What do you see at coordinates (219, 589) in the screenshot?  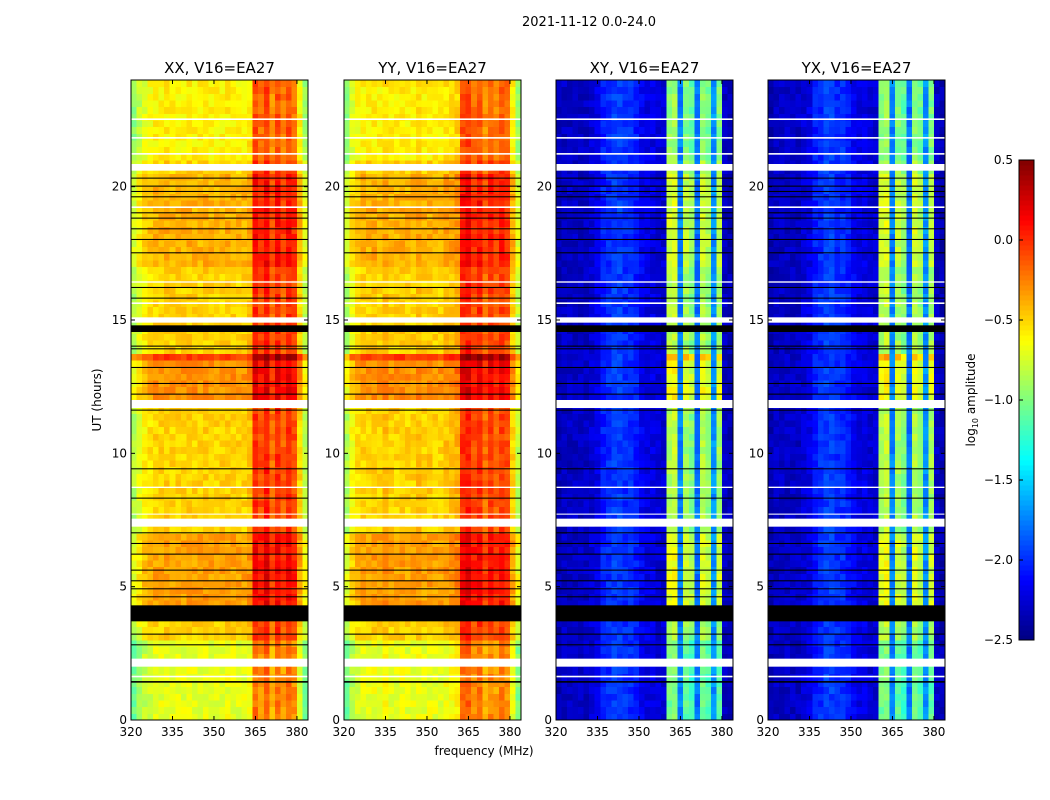 I see `flag-row-black` at bounding box center [219, 589].